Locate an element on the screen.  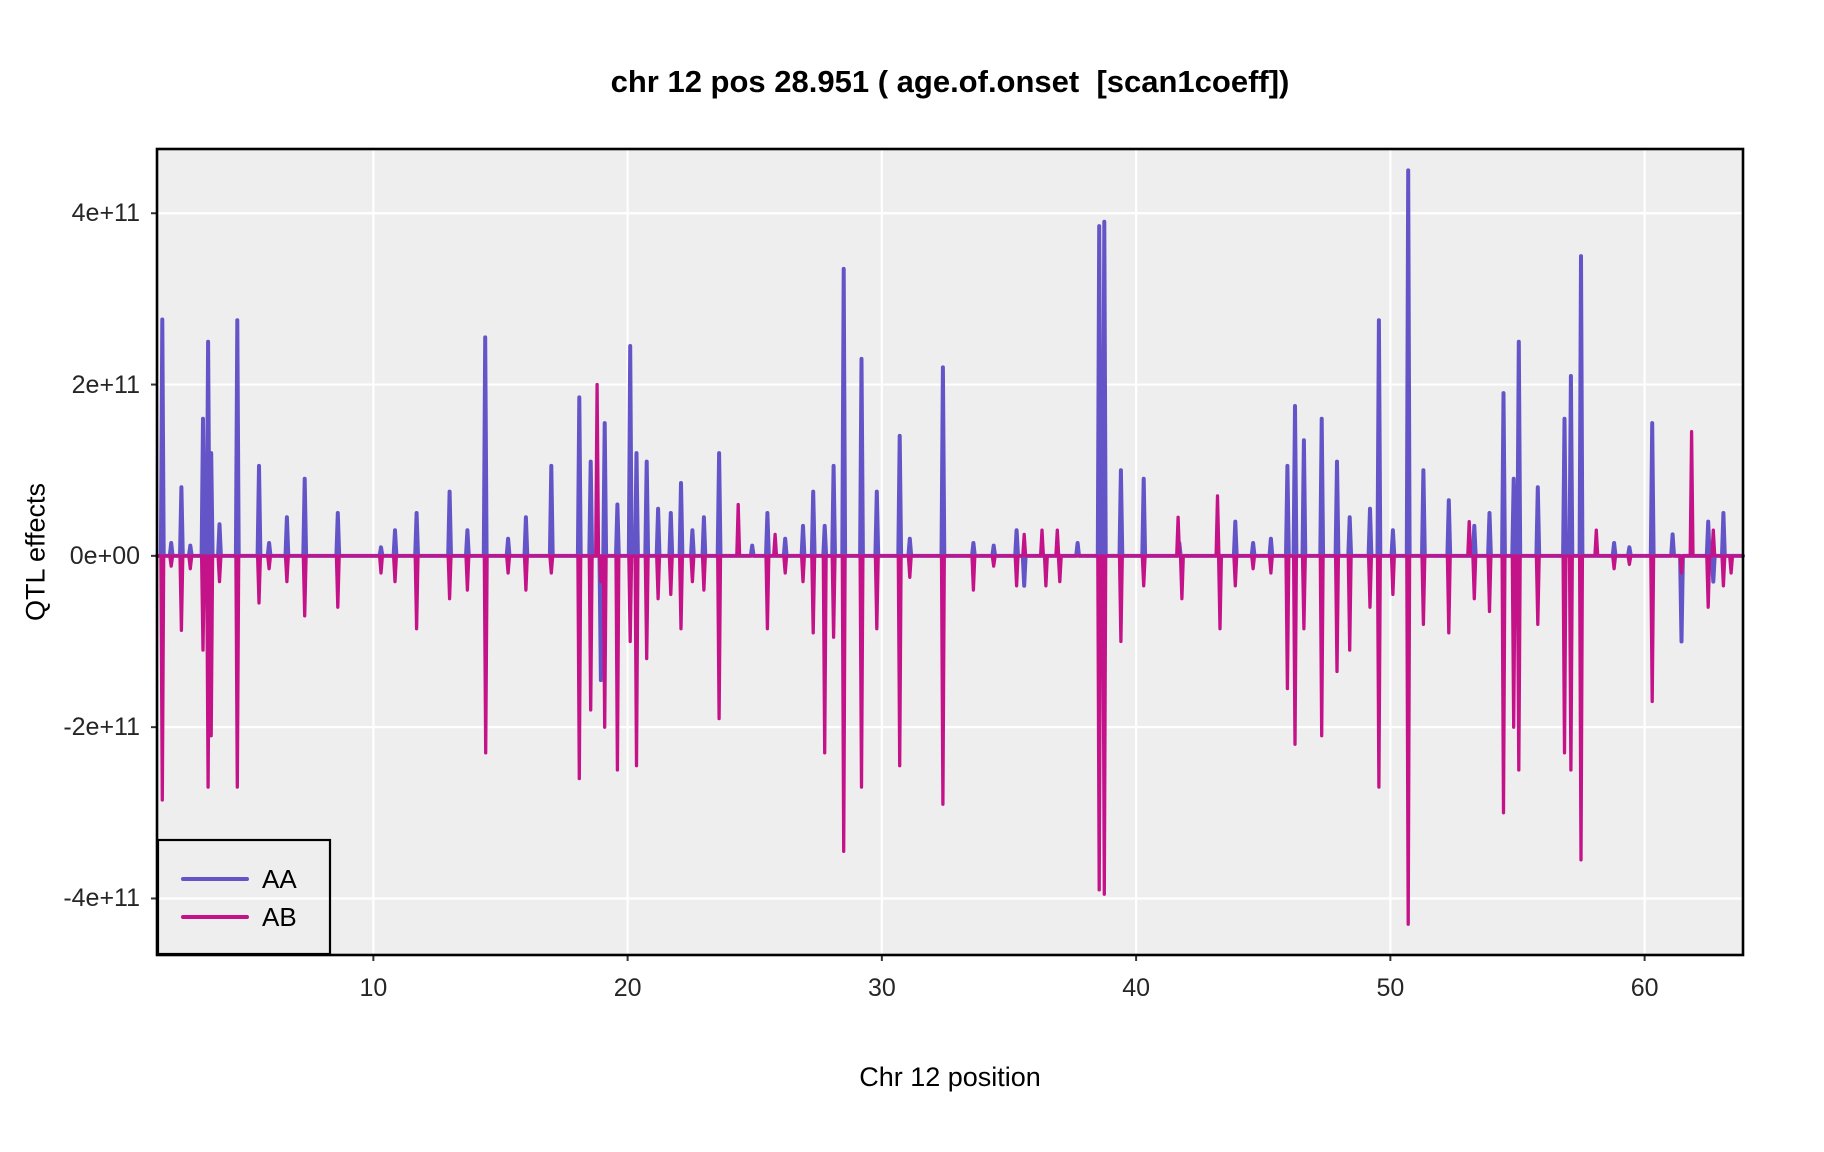
x-tick-label: 10 is located at coordinates (373, 988).